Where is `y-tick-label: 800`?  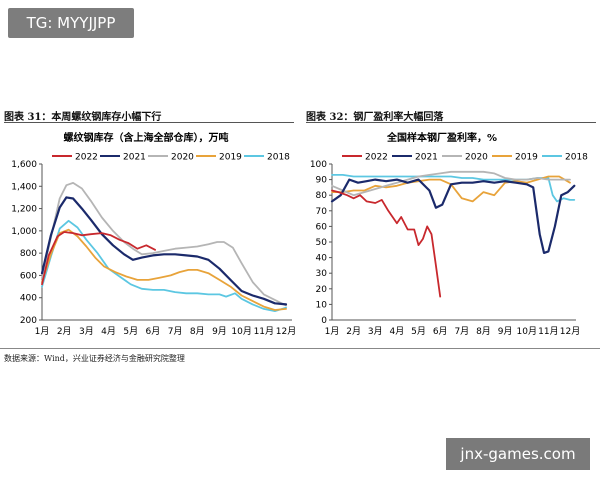 y-tick-label: 800 is located at coordinates (28, 254).